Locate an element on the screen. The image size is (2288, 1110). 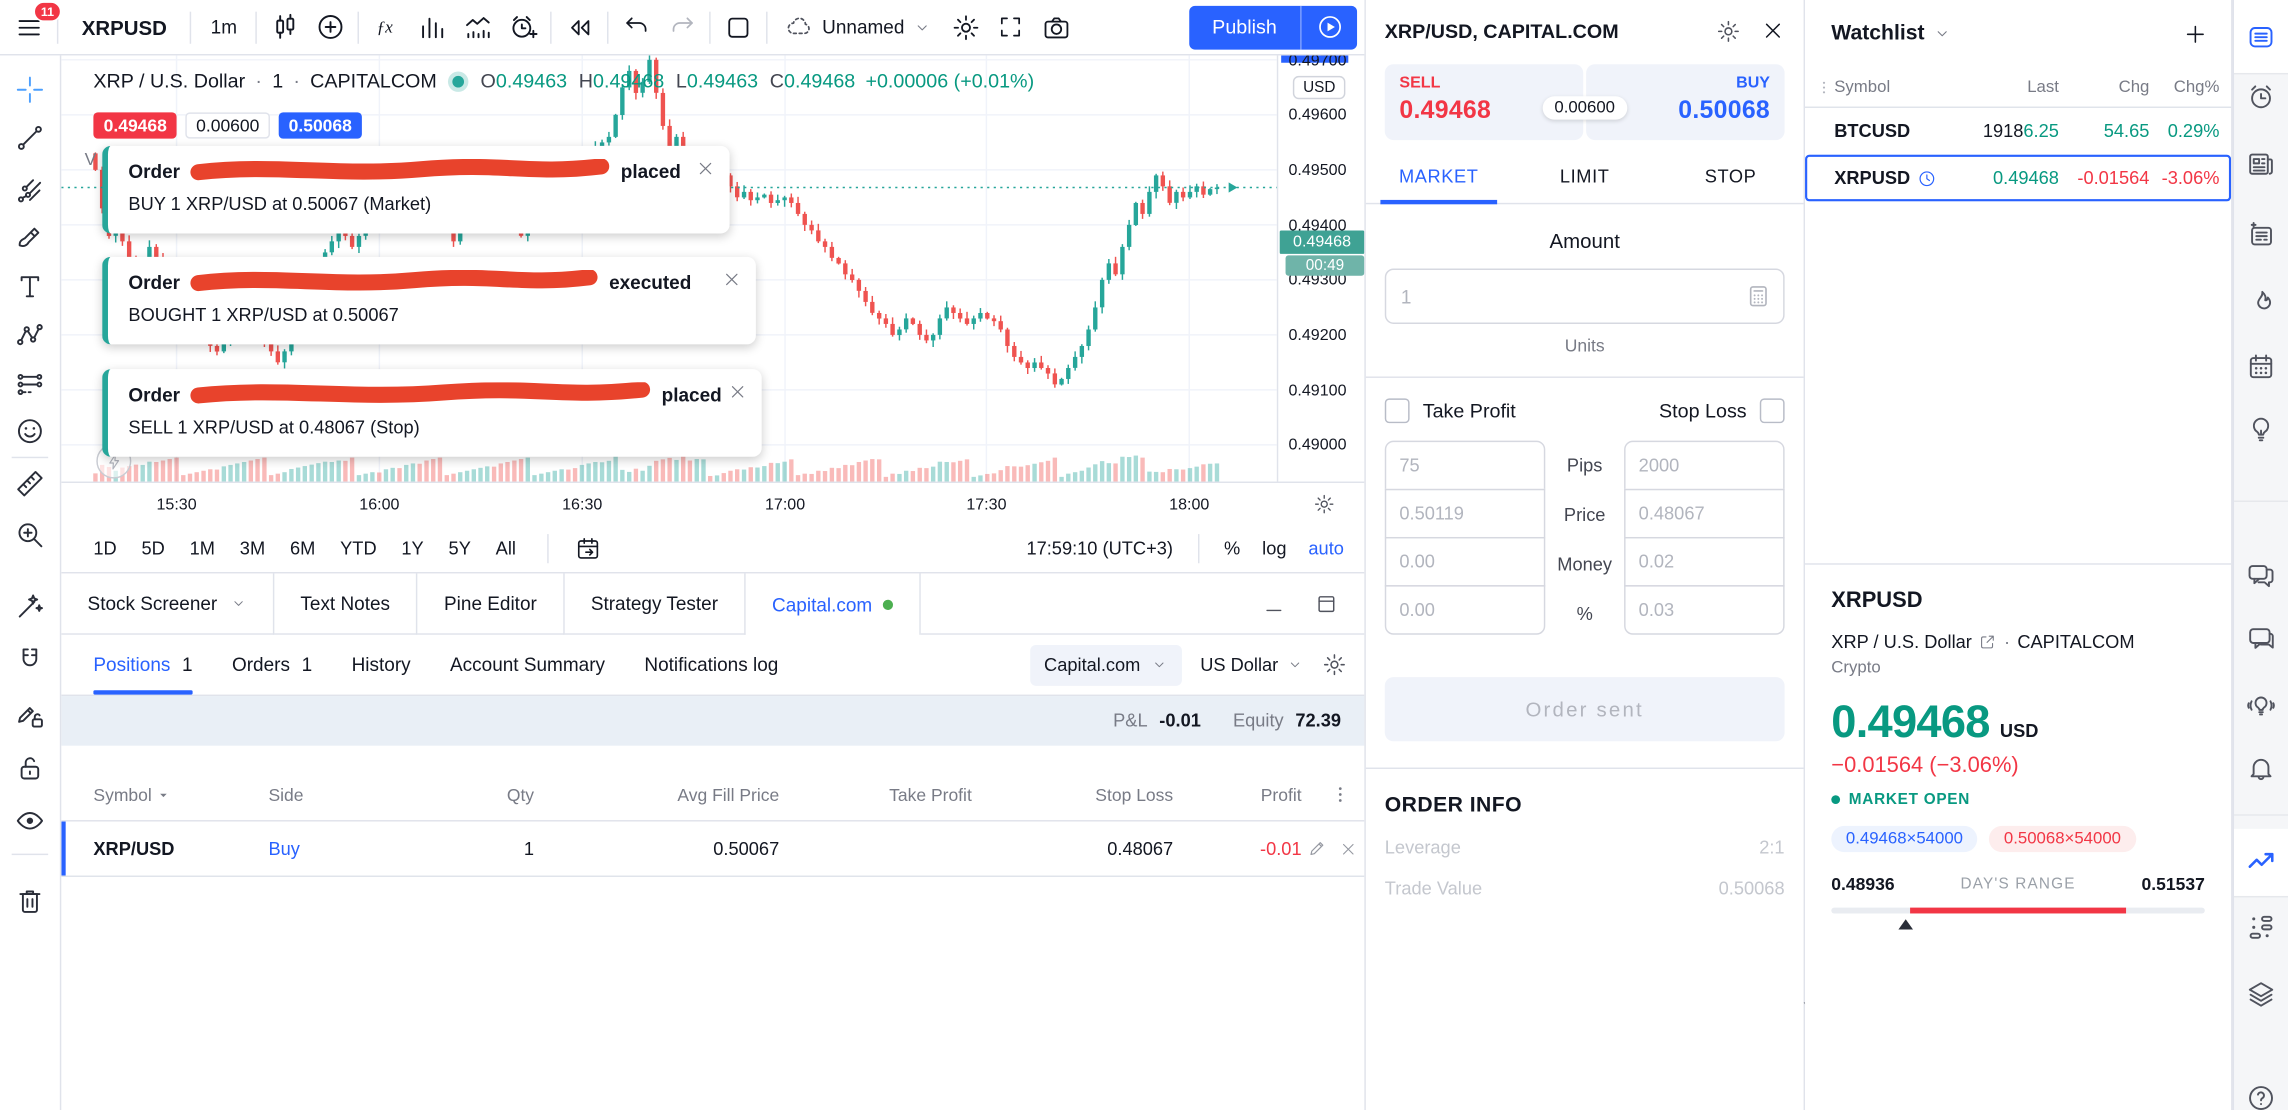
add-symbol-button is located at coordinates (2195, 33).